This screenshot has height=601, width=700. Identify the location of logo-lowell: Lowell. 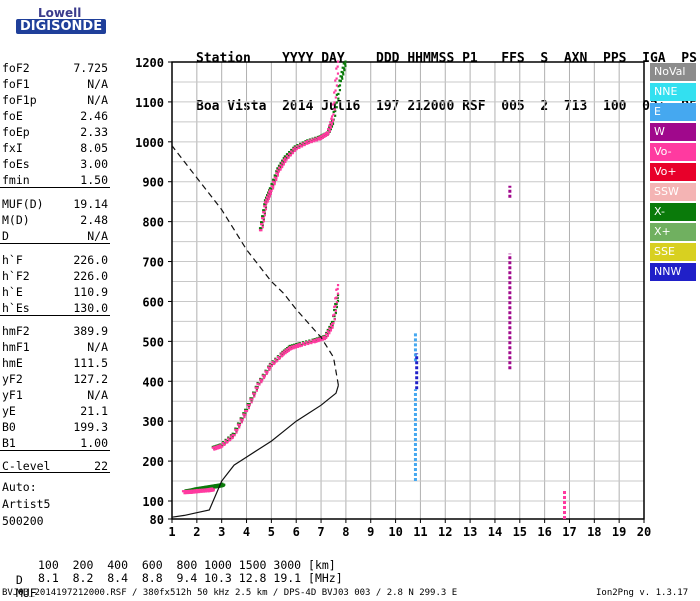
(60, 13).